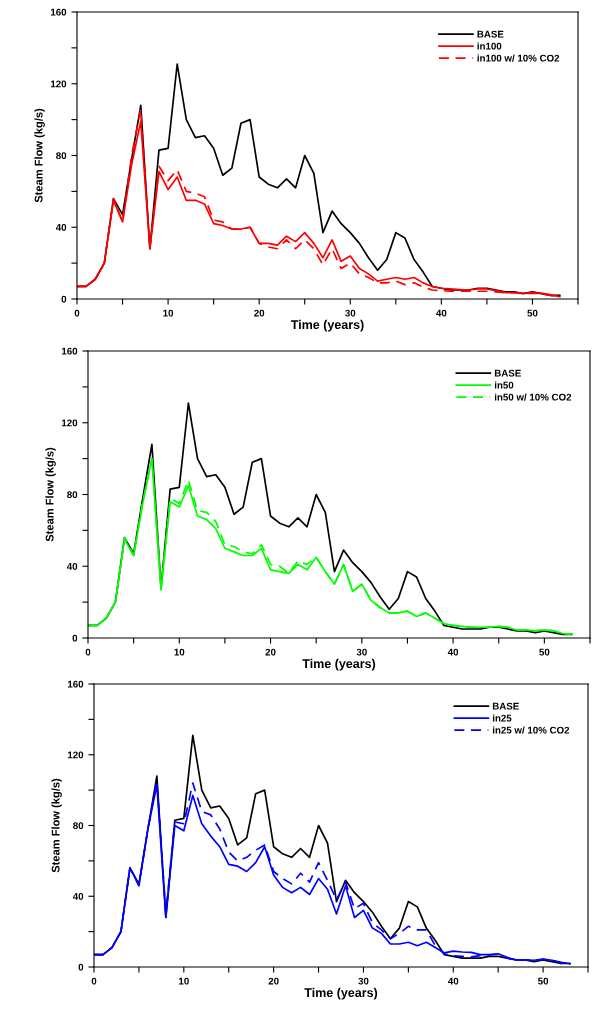 Image resolution: width=600 pixels, height=1009 pixels. I want to click on legend-label: in100, so click(489, 46).